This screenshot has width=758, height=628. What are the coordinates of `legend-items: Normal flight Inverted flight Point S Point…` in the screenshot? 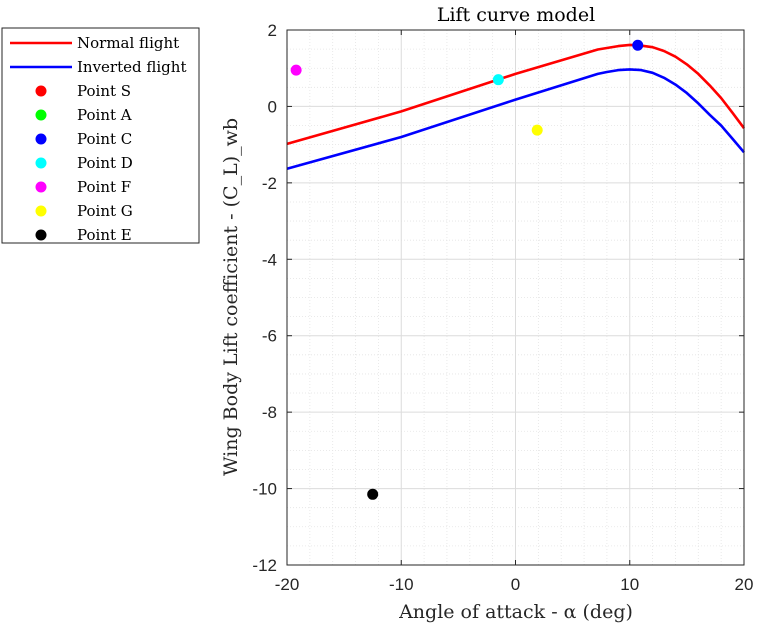 It's located at (98, 139).